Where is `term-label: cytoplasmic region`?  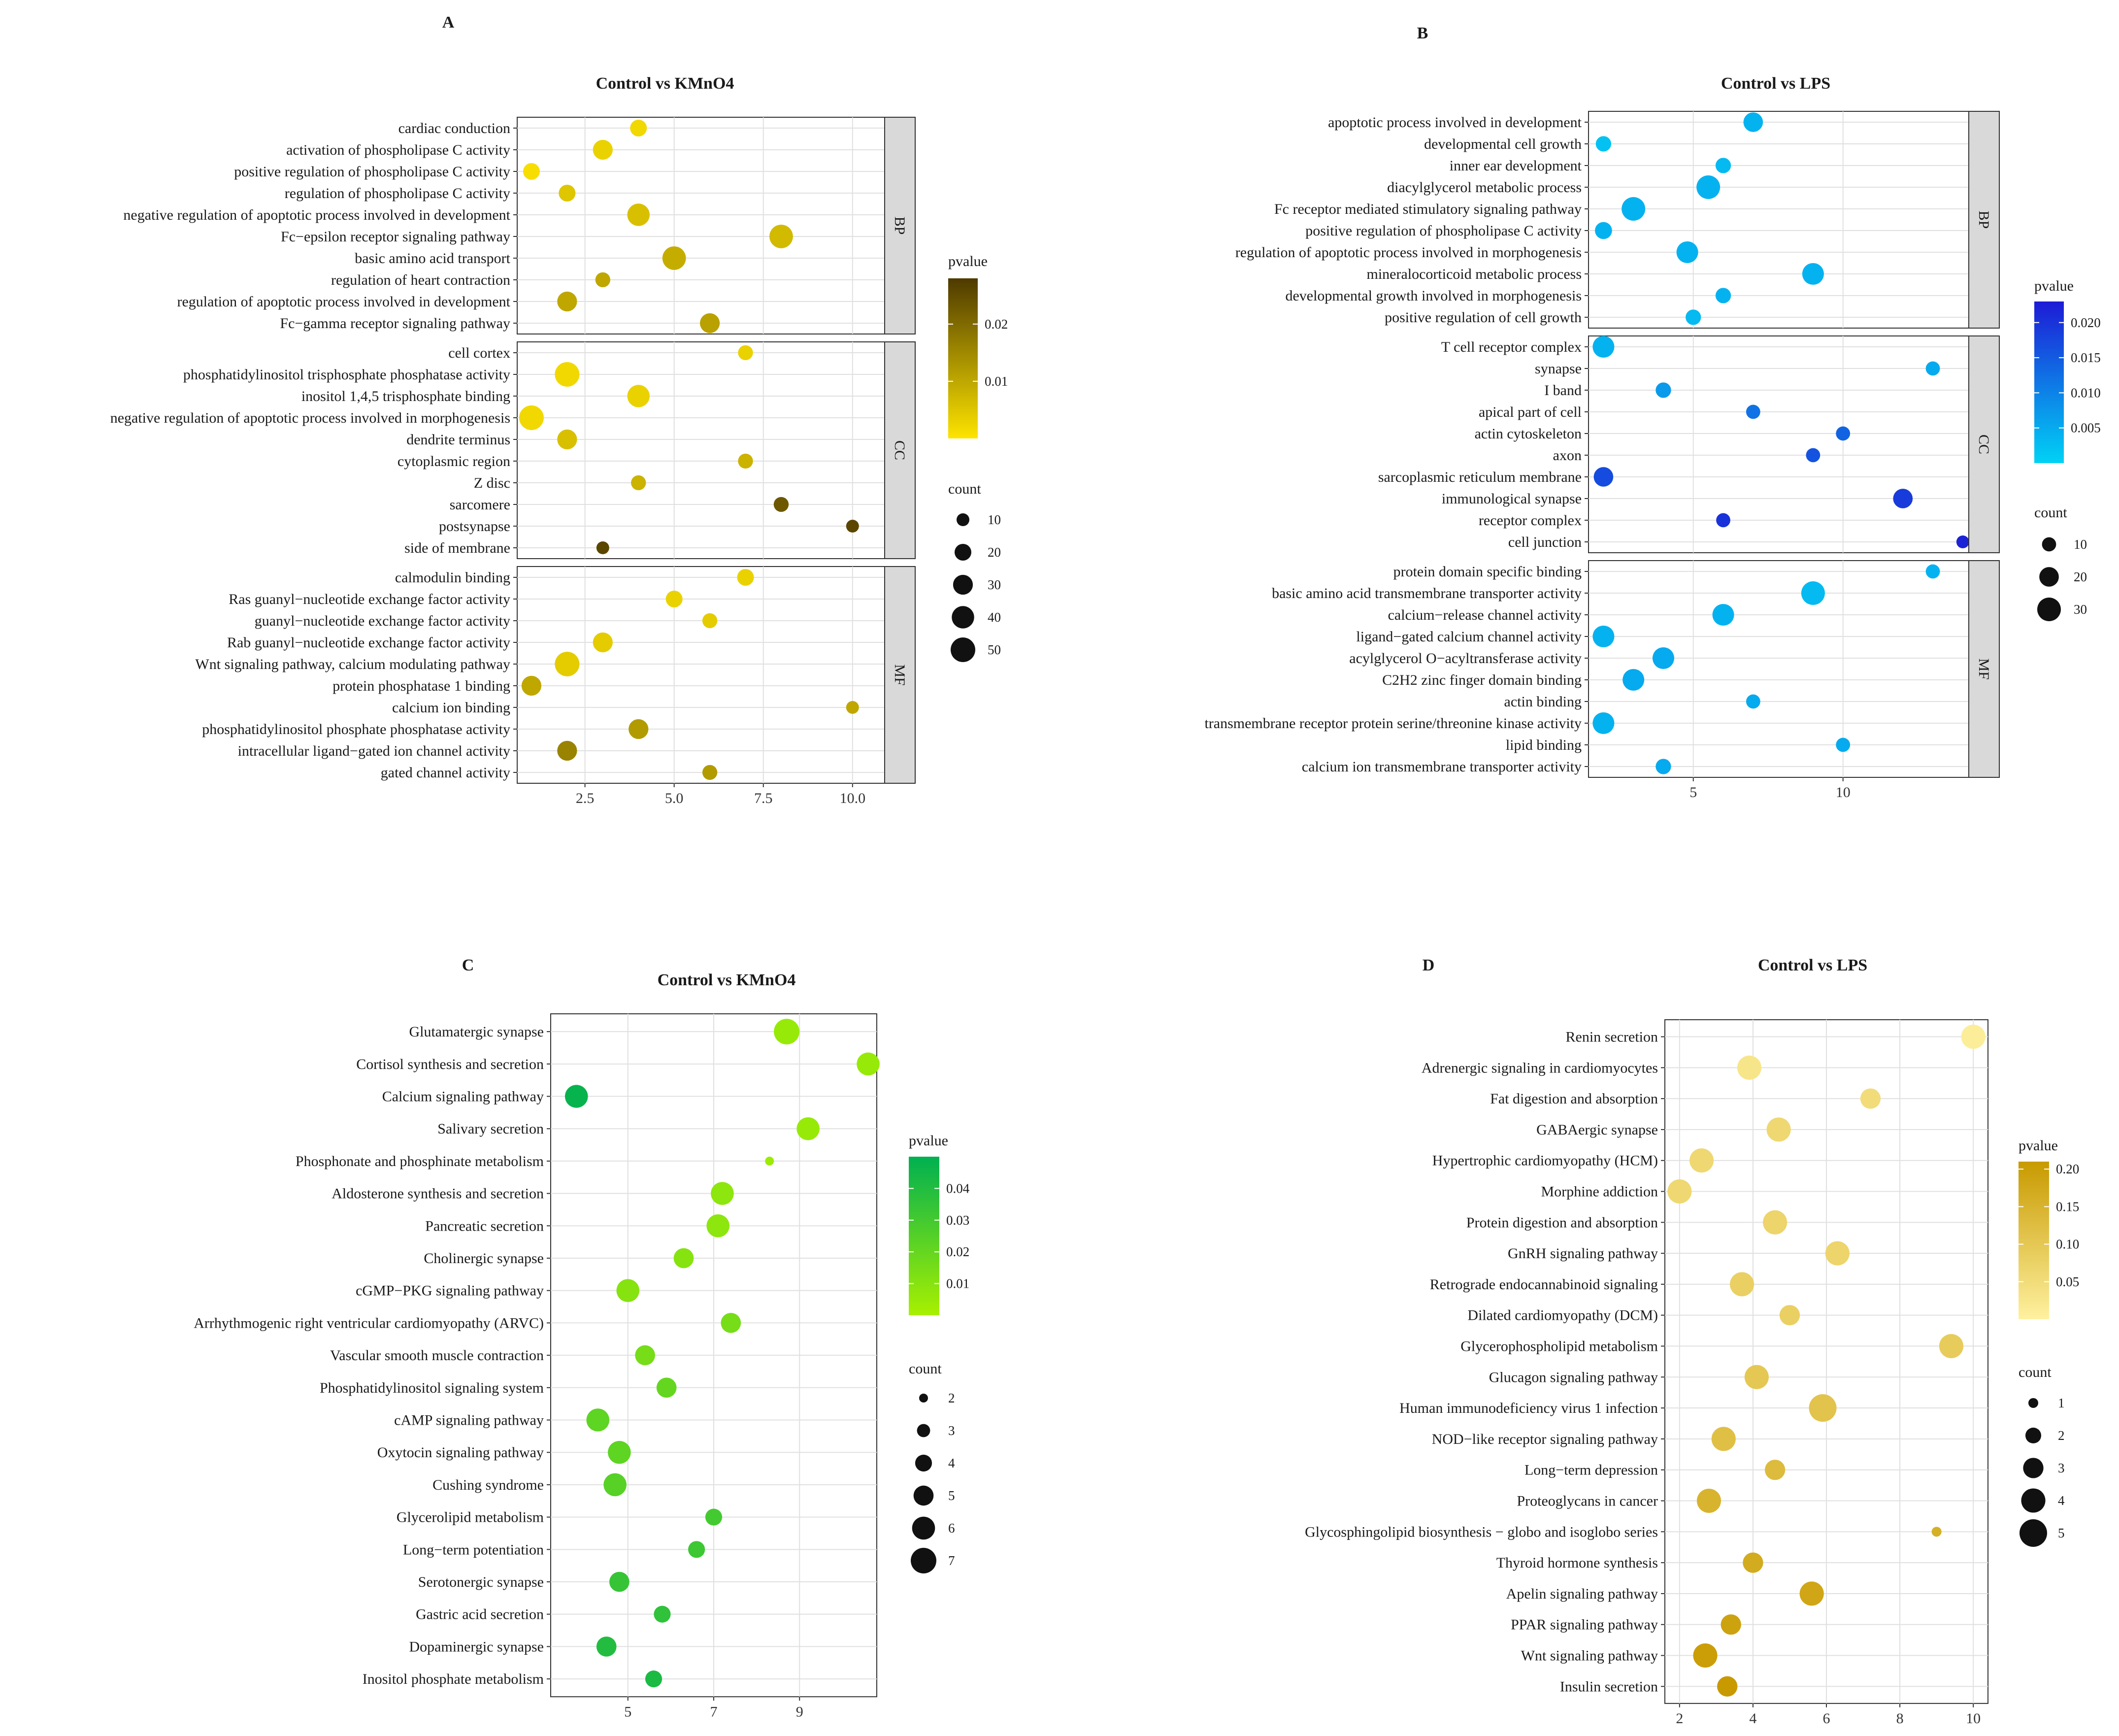 term-label: cytoplasmic region is located at coordinates (453, 461).